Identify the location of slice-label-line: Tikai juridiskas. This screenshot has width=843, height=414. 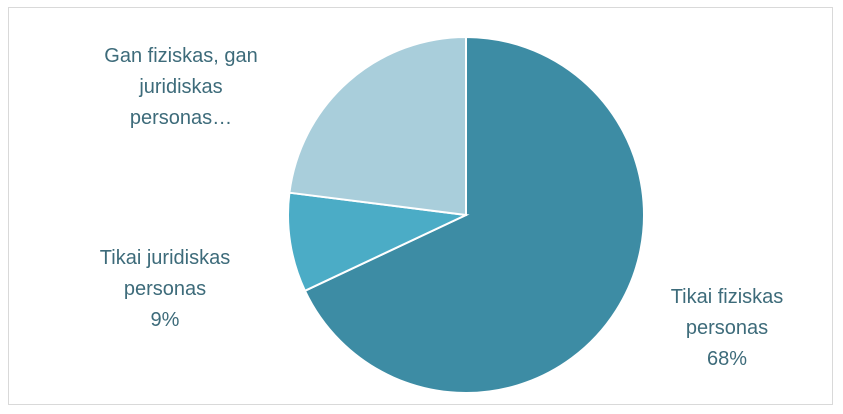
(165, 258).